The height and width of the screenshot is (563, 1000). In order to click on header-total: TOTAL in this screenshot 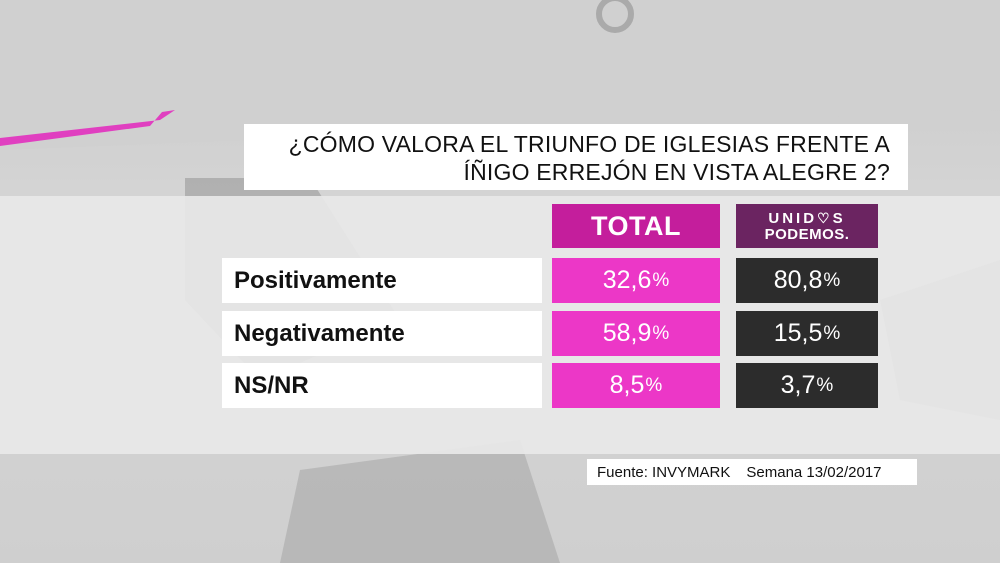, I will do `click(636, 226)`.